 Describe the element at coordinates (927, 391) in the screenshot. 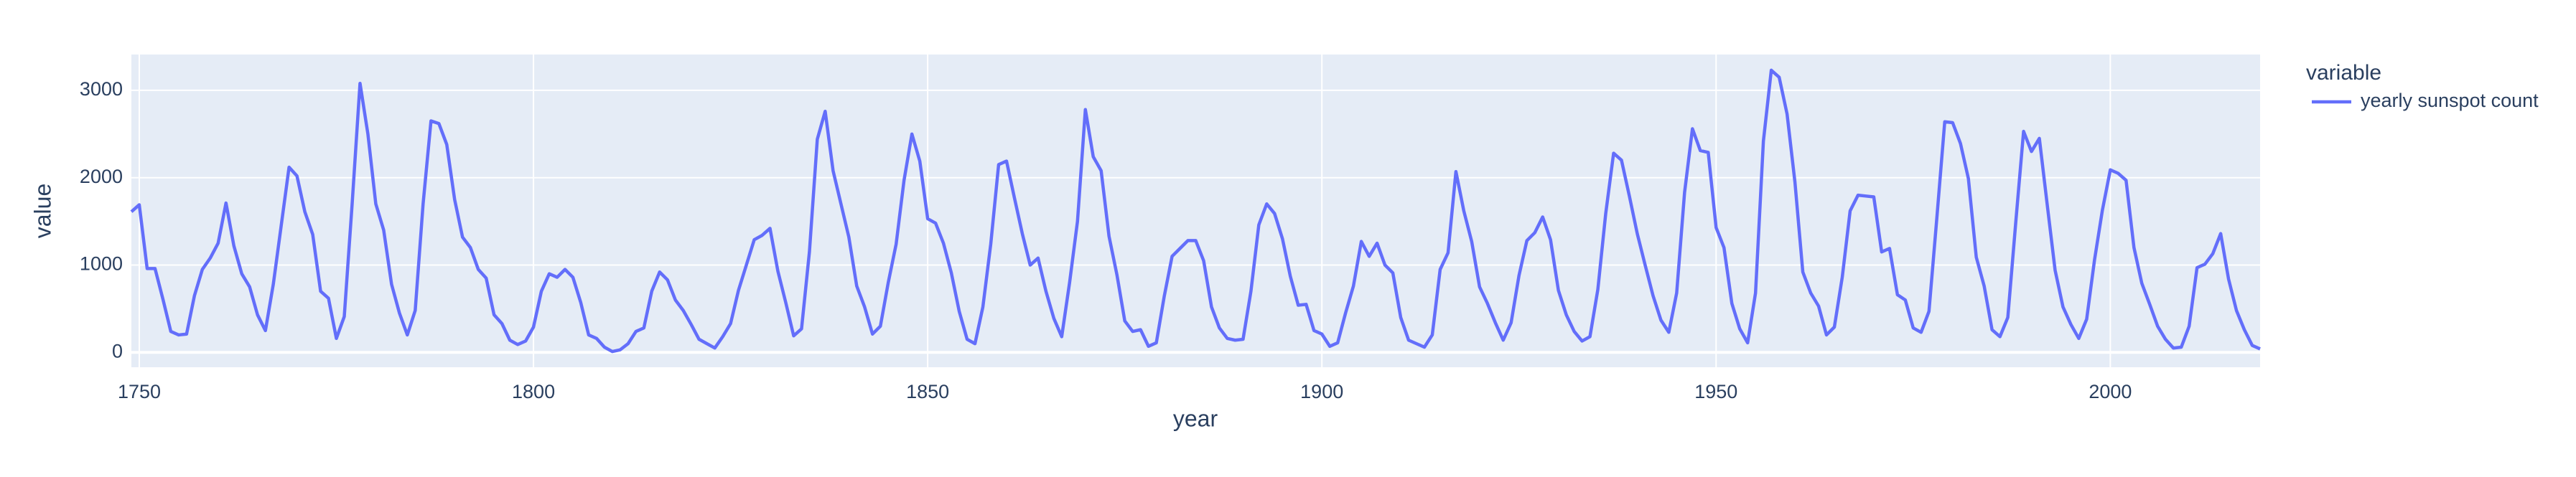

I see `x-tick-label: 1850` at that location.